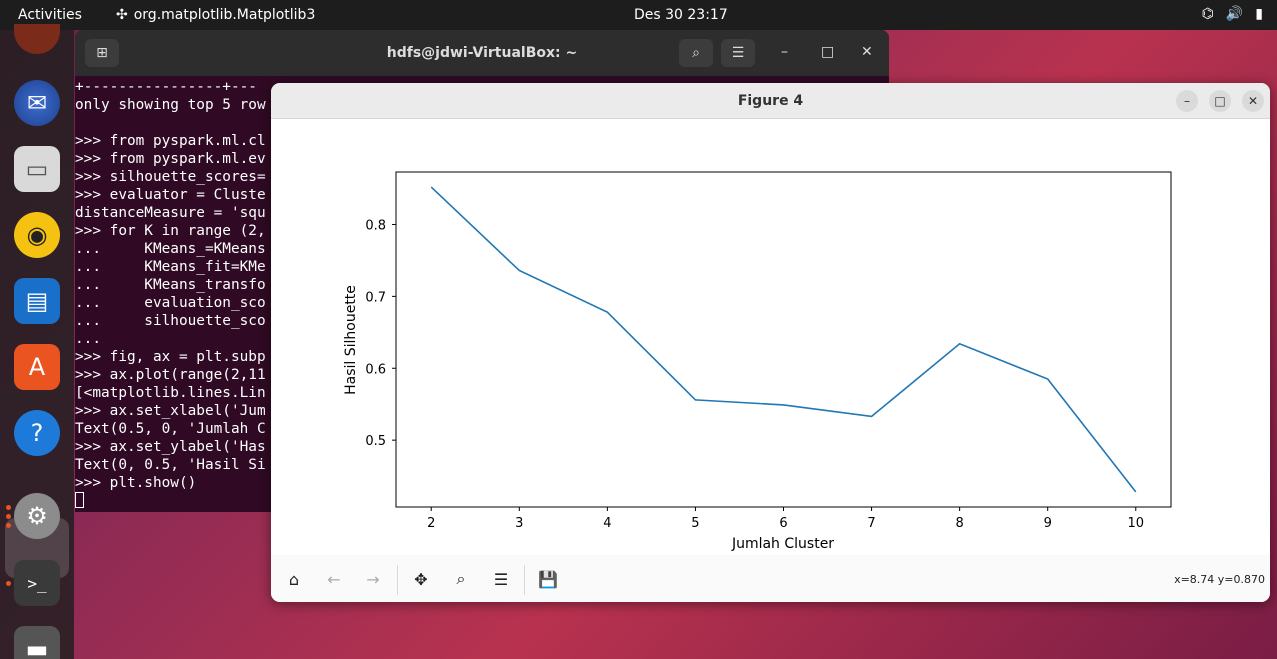 The width and height of the screenshot is (1277, 659). Describe the element at coordinates (783, 523) in the screenshot. I see `x-tick-label: 6` at that location.